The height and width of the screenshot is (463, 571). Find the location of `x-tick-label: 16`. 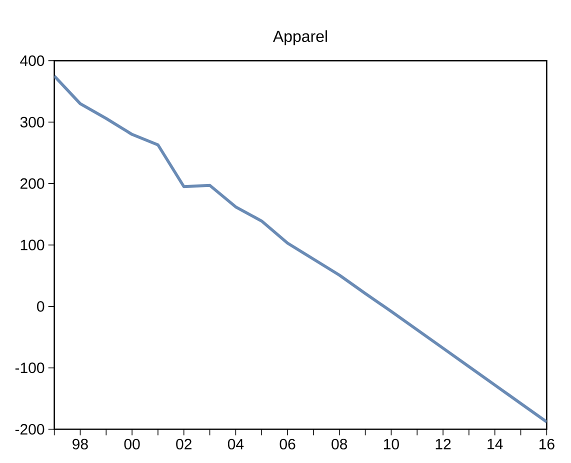

x-tick-label: 16 is located at coordinates (546, 444).